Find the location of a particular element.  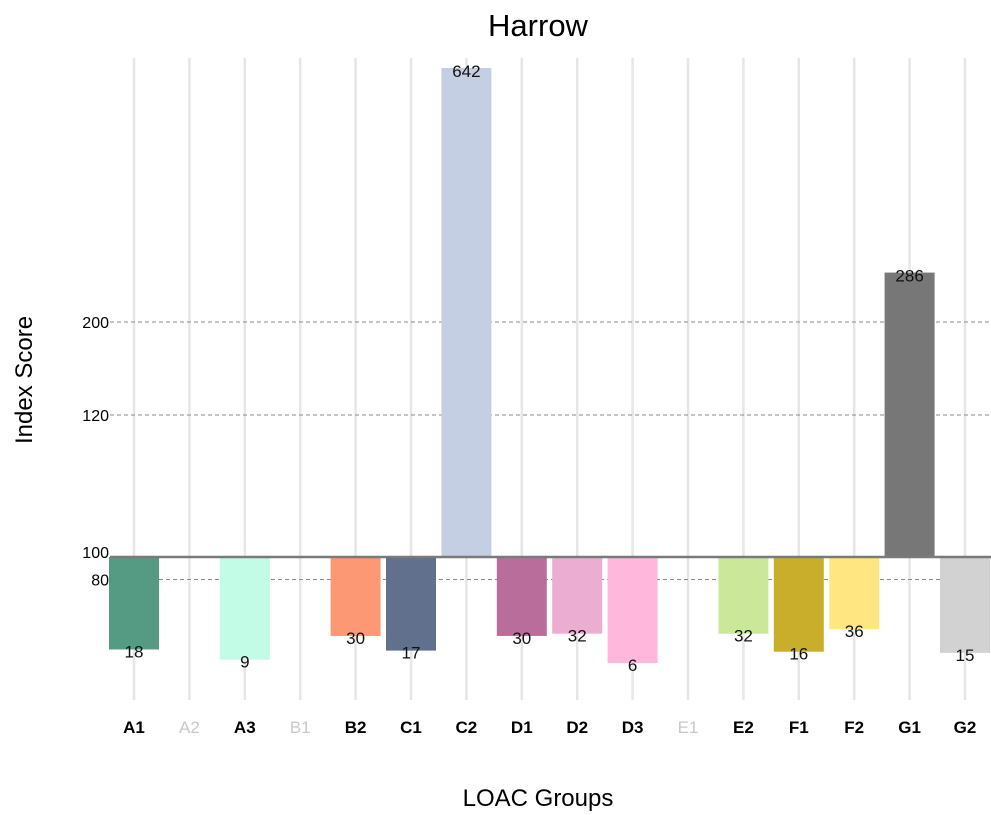

data-label-g1: 286 is located at coordinates (909, 276).